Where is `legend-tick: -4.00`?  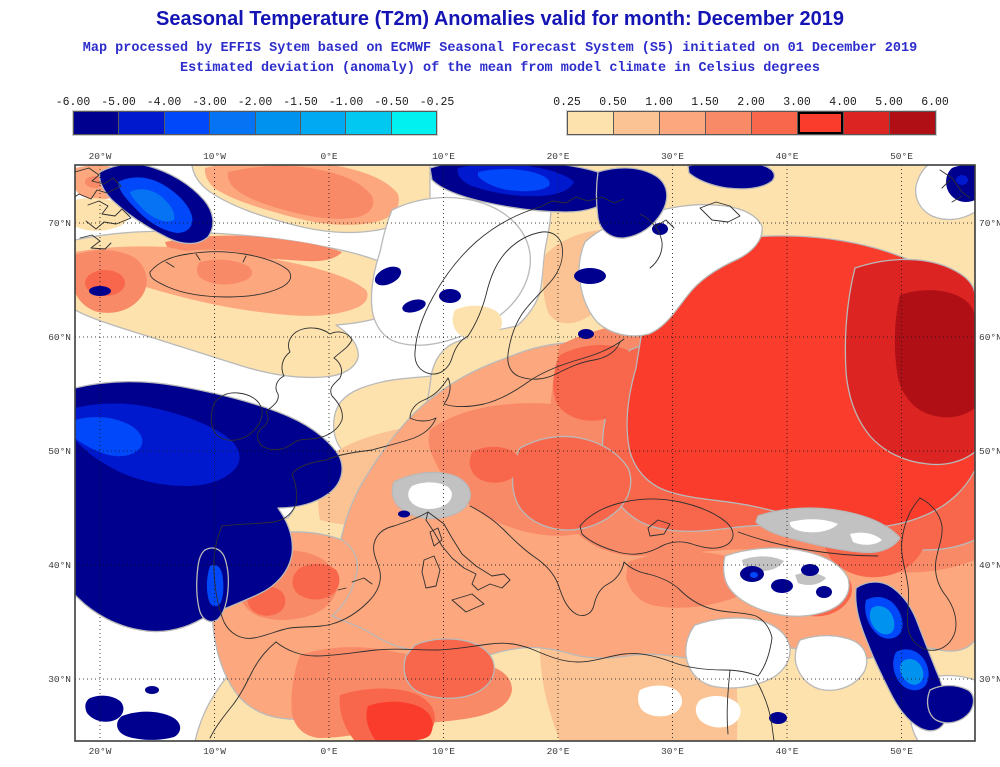
legend-tick: -4.00 is located at coordinates (164, 102).